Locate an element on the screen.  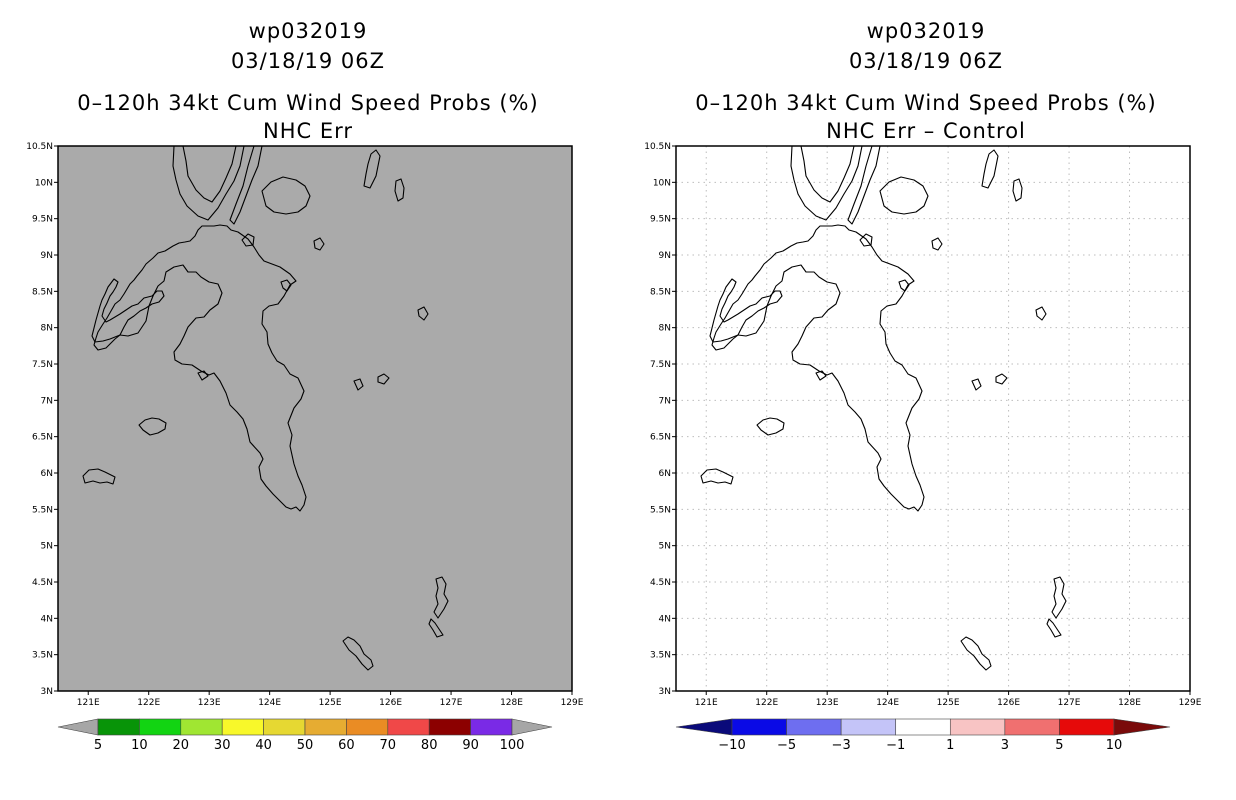
colorbar-label: −3 is located at coordinates (841, 745).